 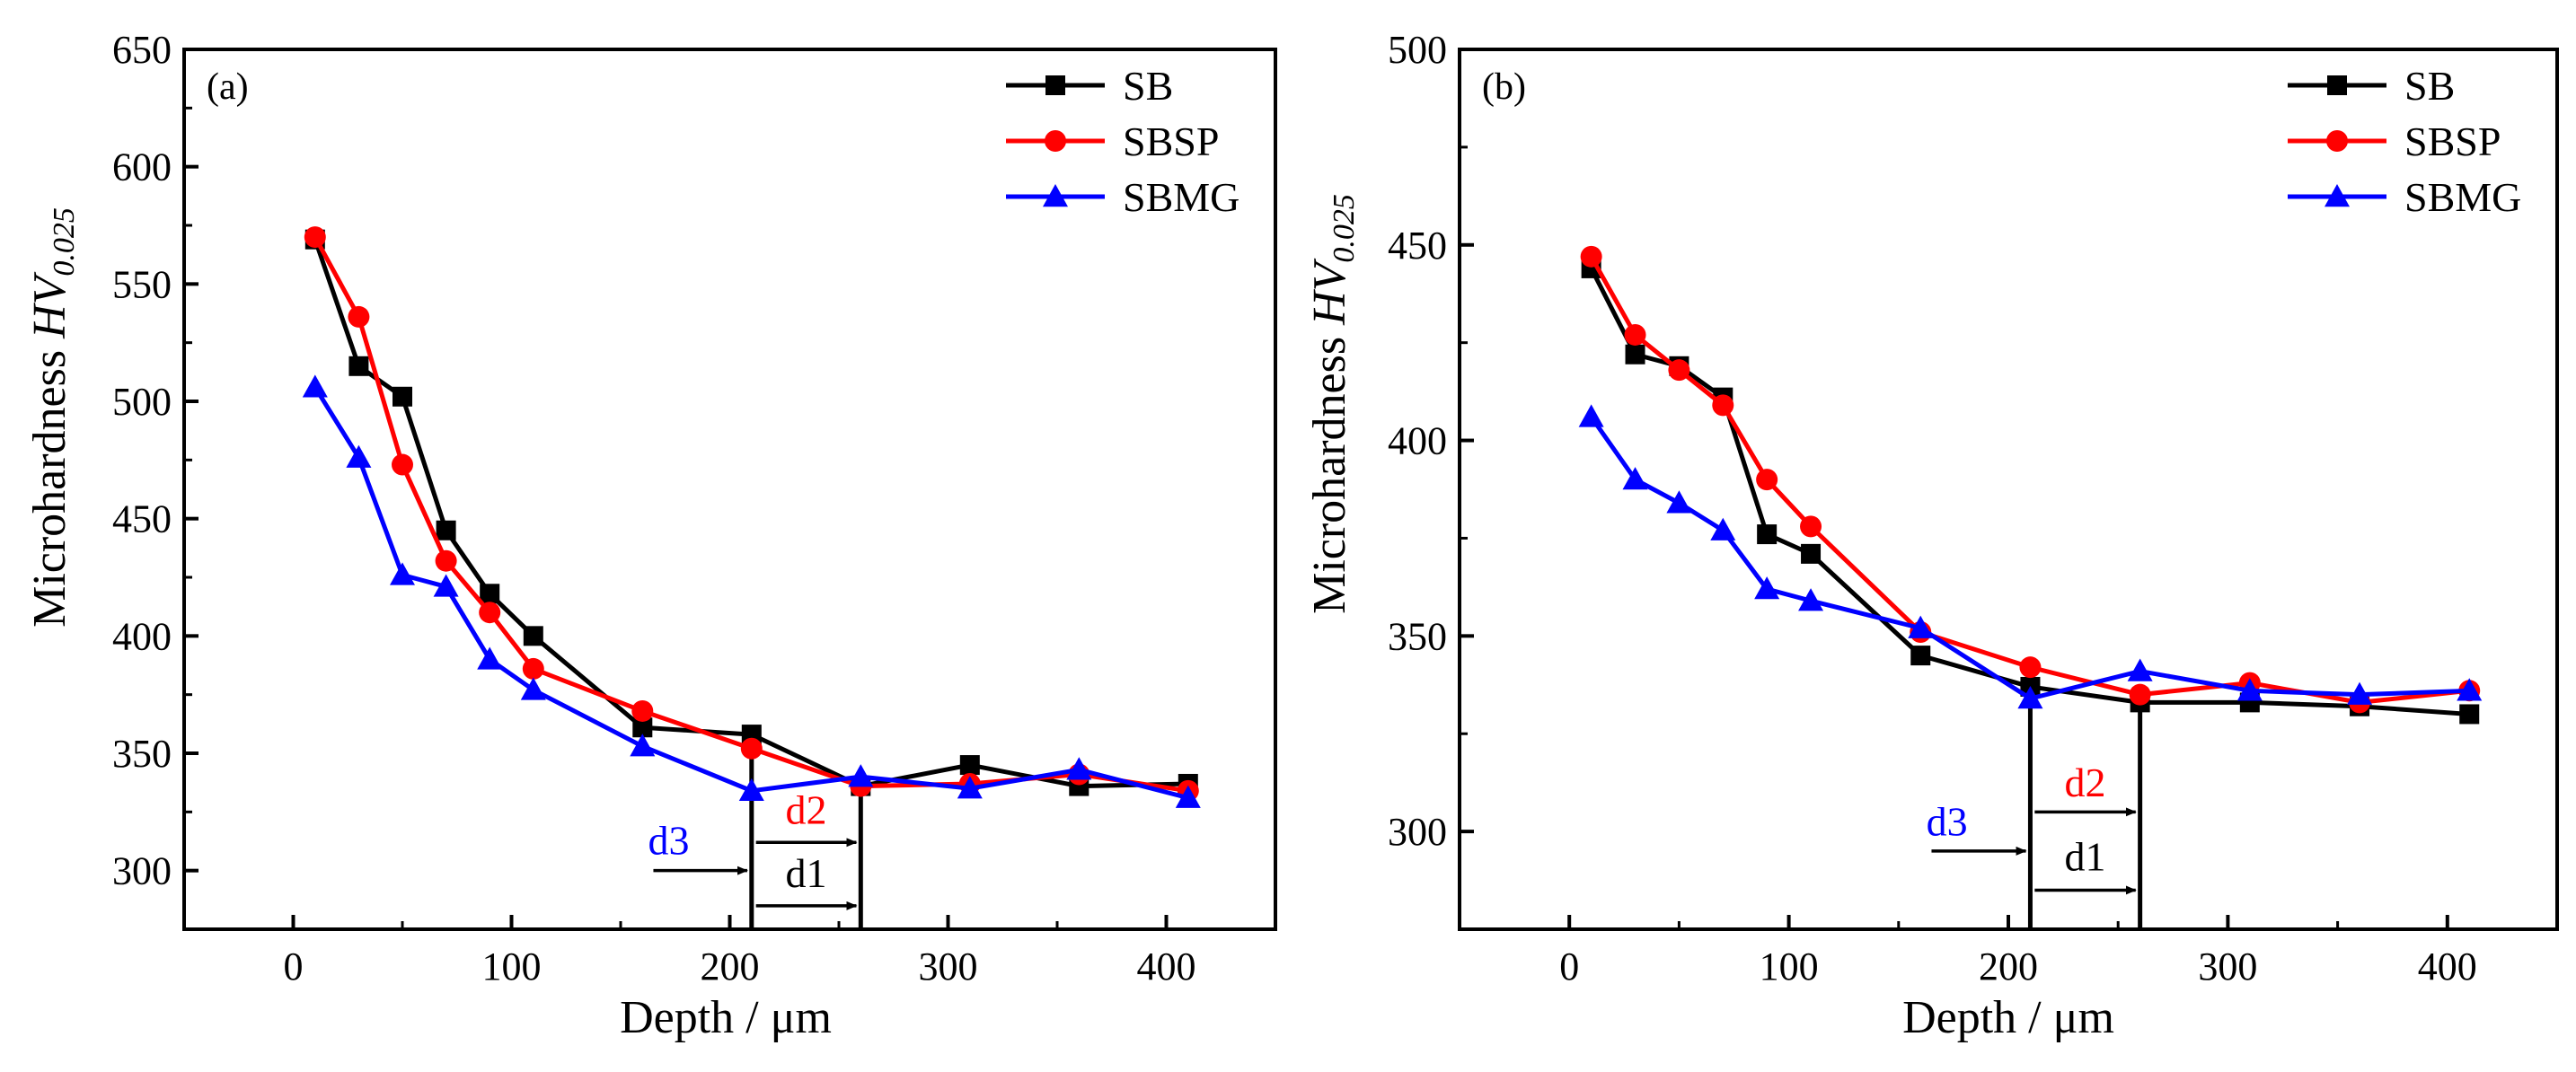 What do you see at coordinates (1504, 87) in the screenshot?
I see `panel-label: (b)` at bounding box center [1504, 87].